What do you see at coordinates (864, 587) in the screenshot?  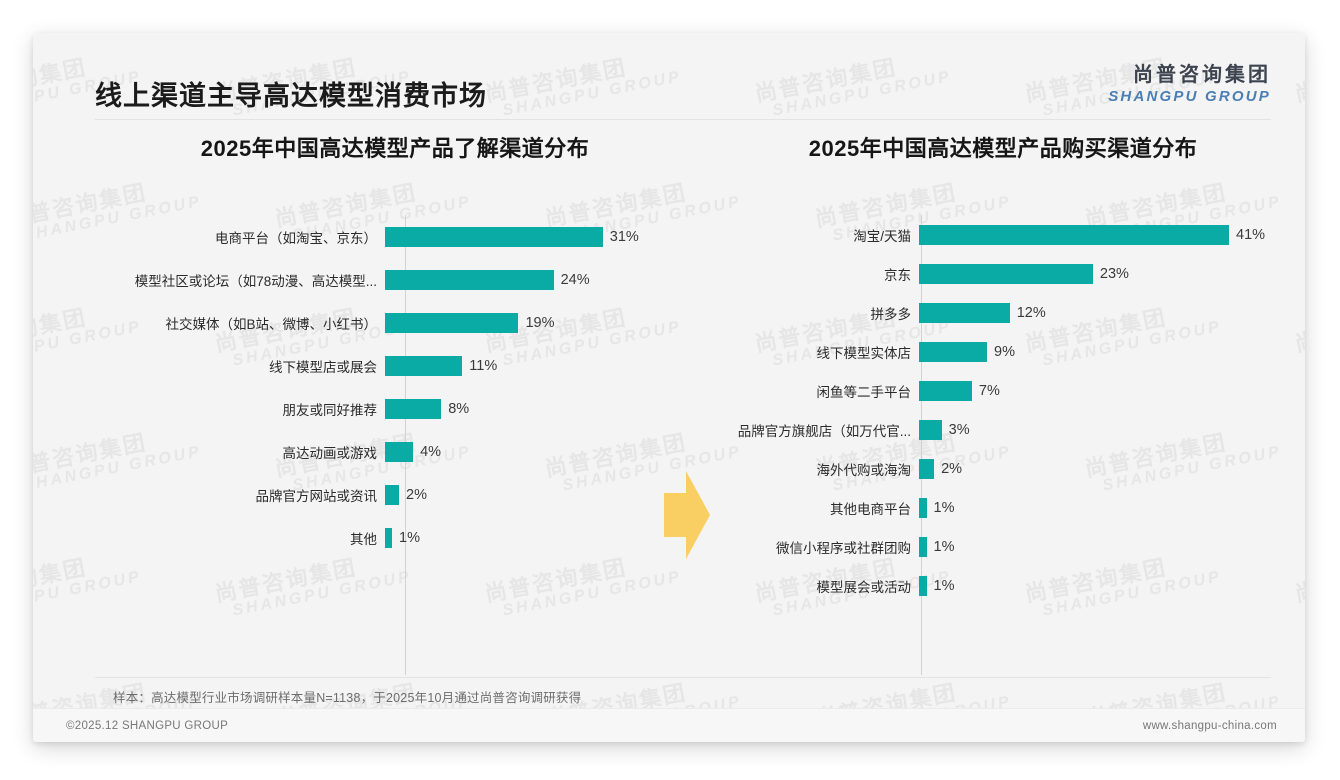 I see `bar-category-label: 模型展会或活动` at bounding box center [864, 587].